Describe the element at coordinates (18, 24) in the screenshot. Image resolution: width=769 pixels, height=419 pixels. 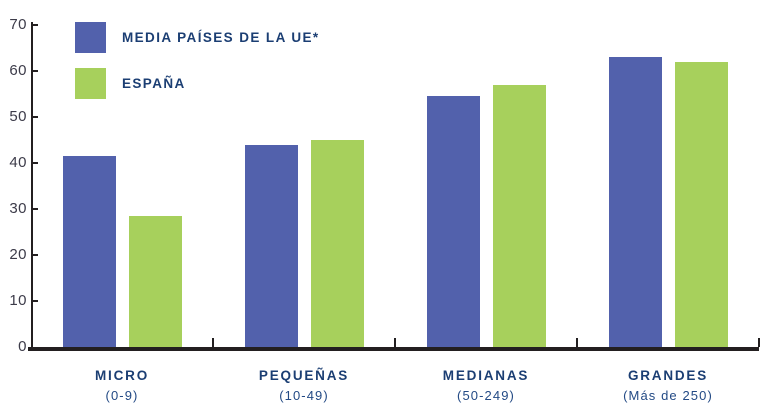
I see `y-tick-label: 70` at that location.